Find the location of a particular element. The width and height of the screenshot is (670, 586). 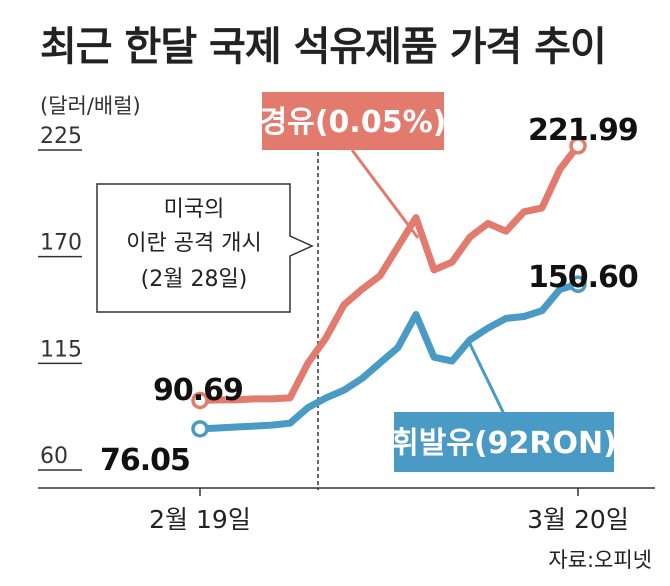

end-value-diesel: 221.99 is located at coordinates (583, 130).